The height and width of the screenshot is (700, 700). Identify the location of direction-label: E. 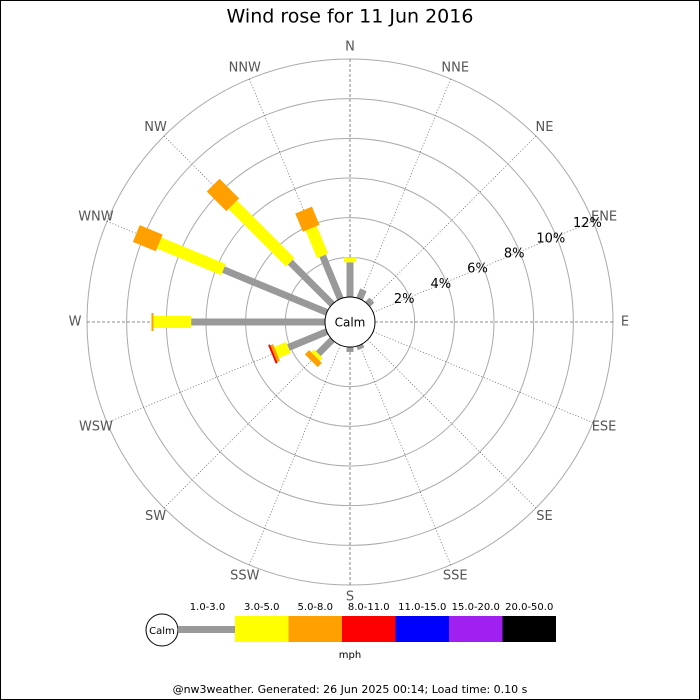
(625, 322).